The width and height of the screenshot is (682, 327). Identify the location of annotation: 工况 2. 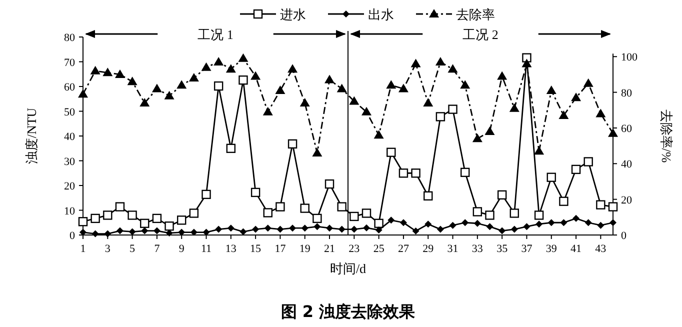
(480, 34).